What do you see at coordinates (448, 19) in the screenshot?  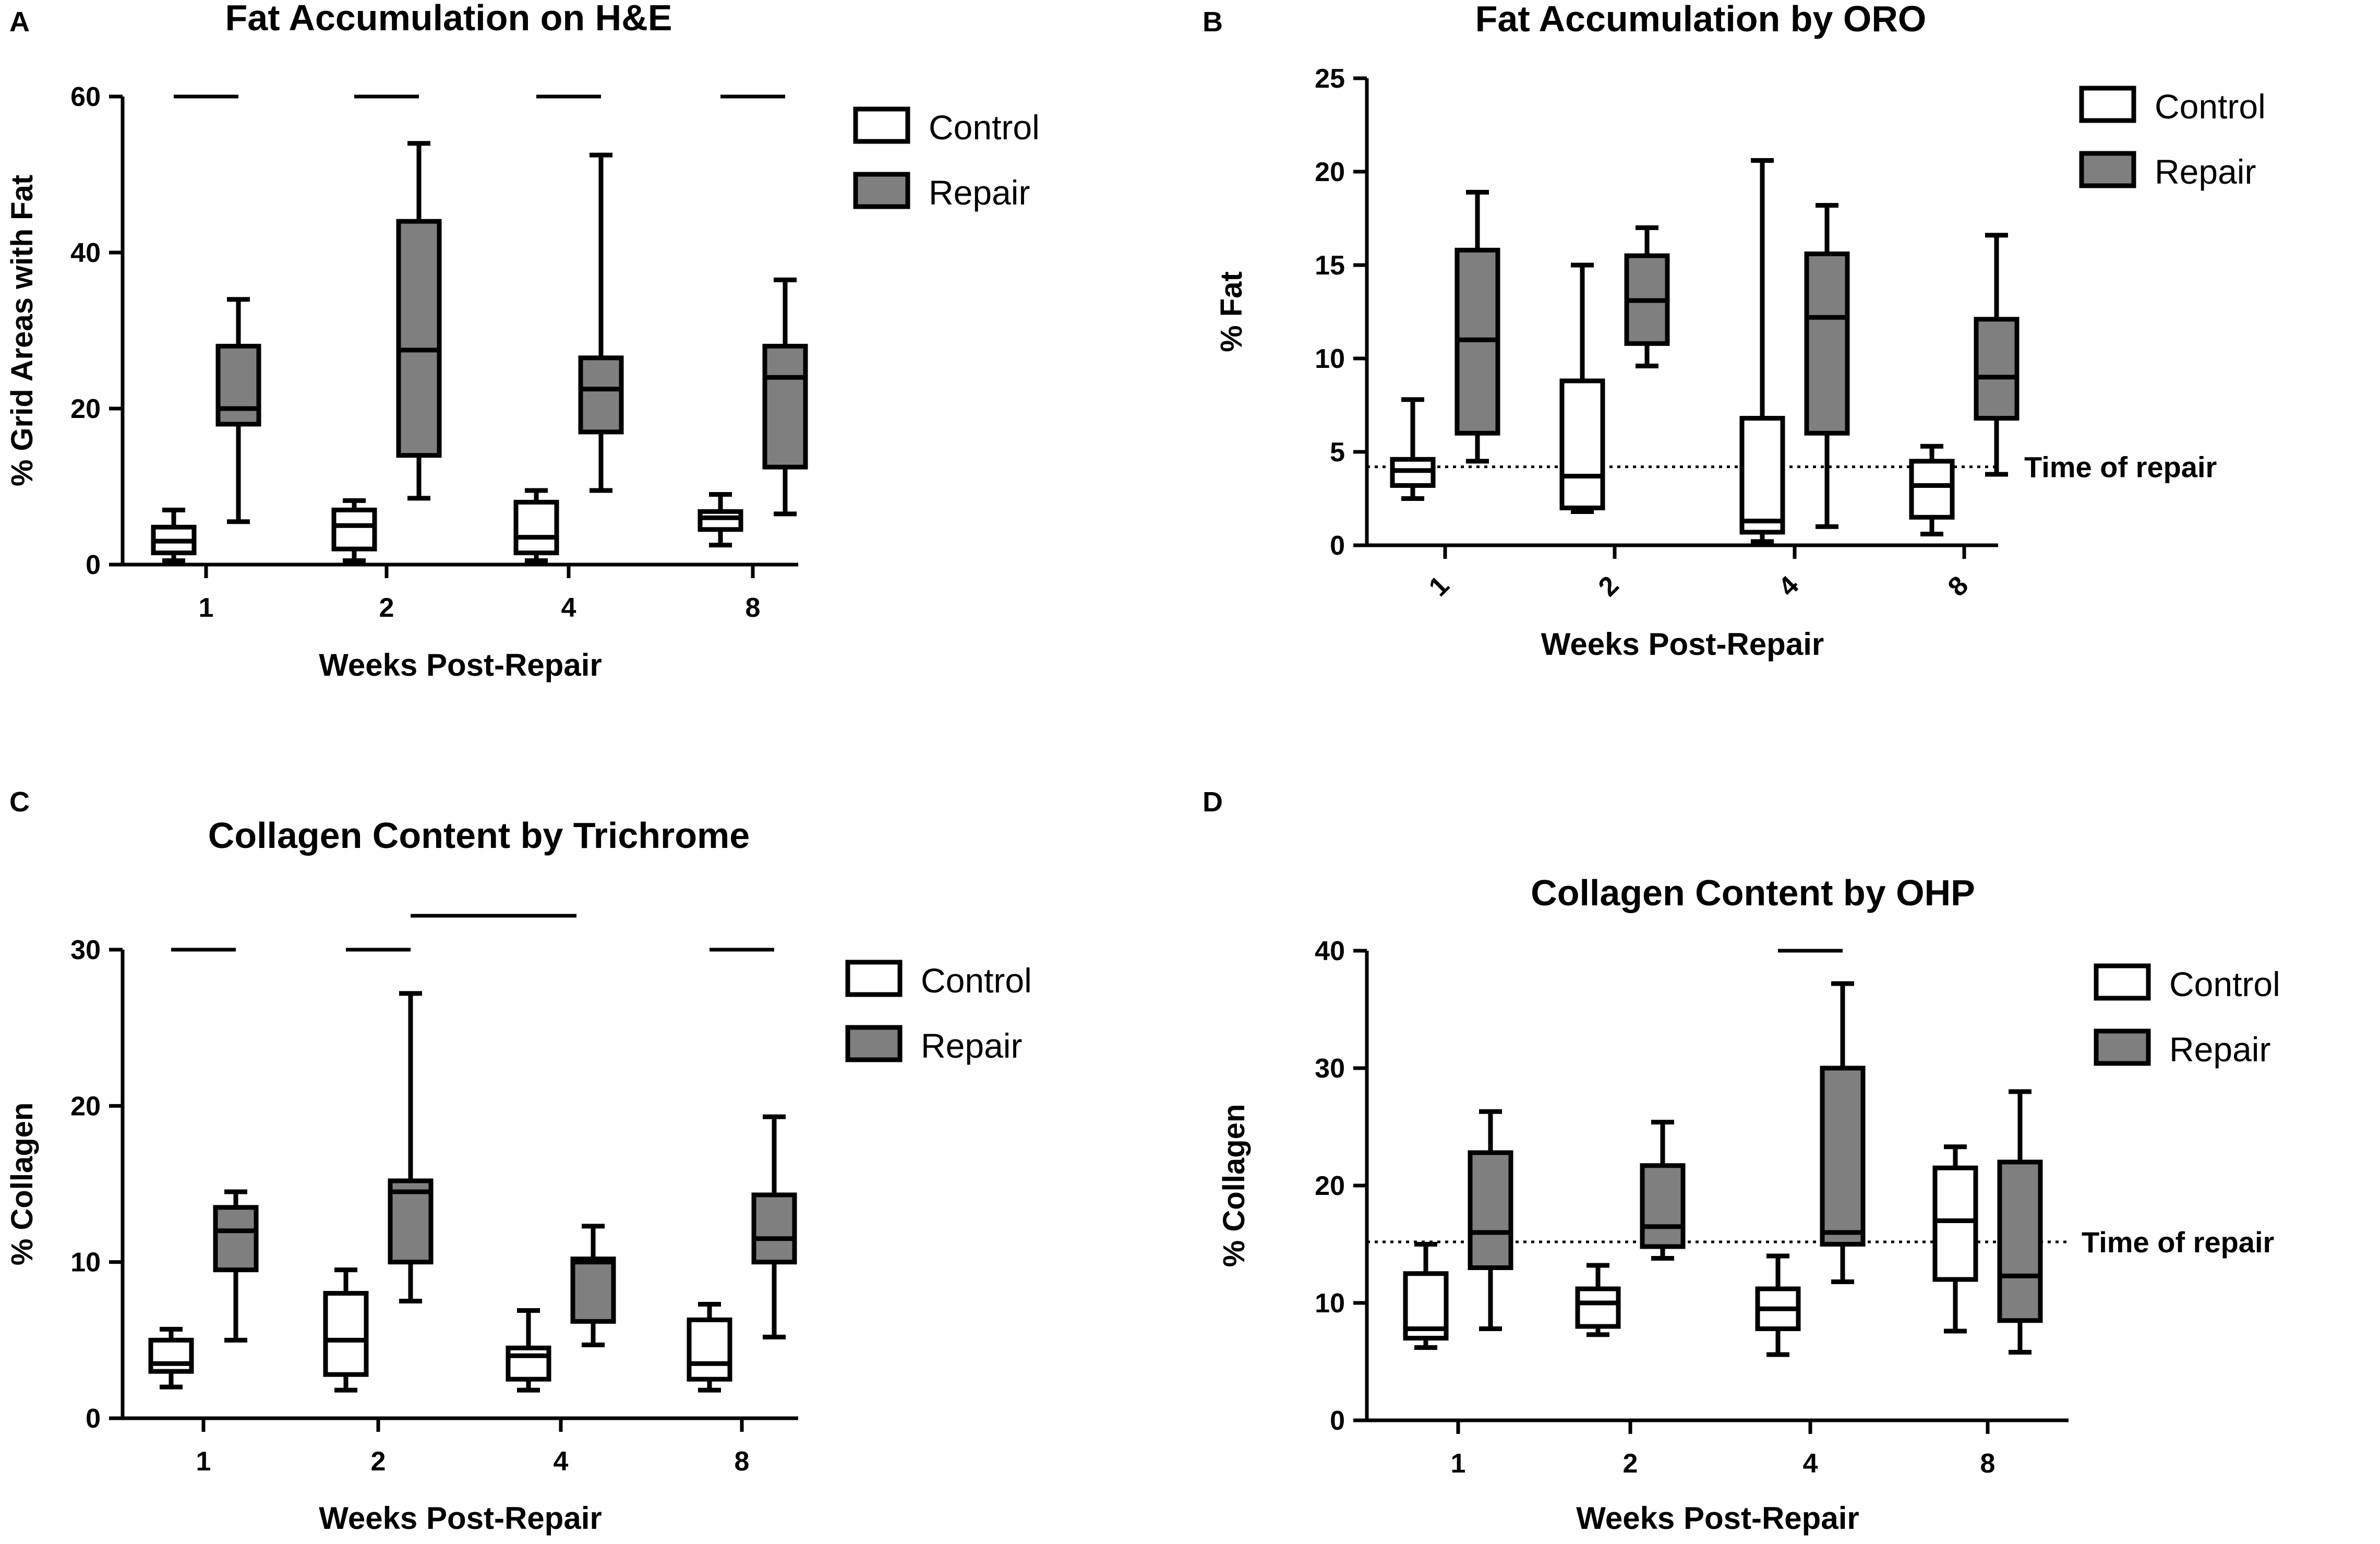 I see `chart-title: Fat Accumulation on H&E` at bounding box center [448, 19].